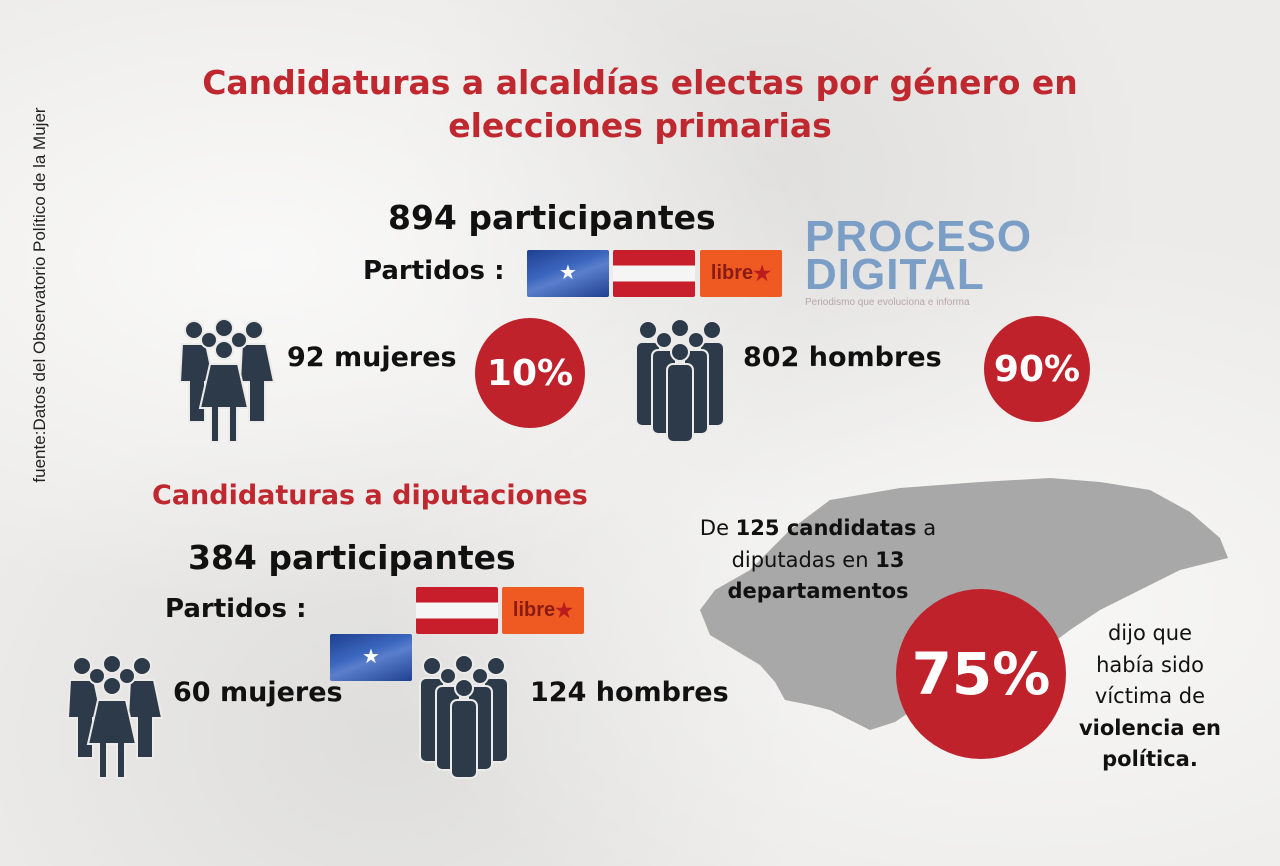 The image size is (1280, 866). I want to click on map-text-part: diputadas en, so click(803, 559).